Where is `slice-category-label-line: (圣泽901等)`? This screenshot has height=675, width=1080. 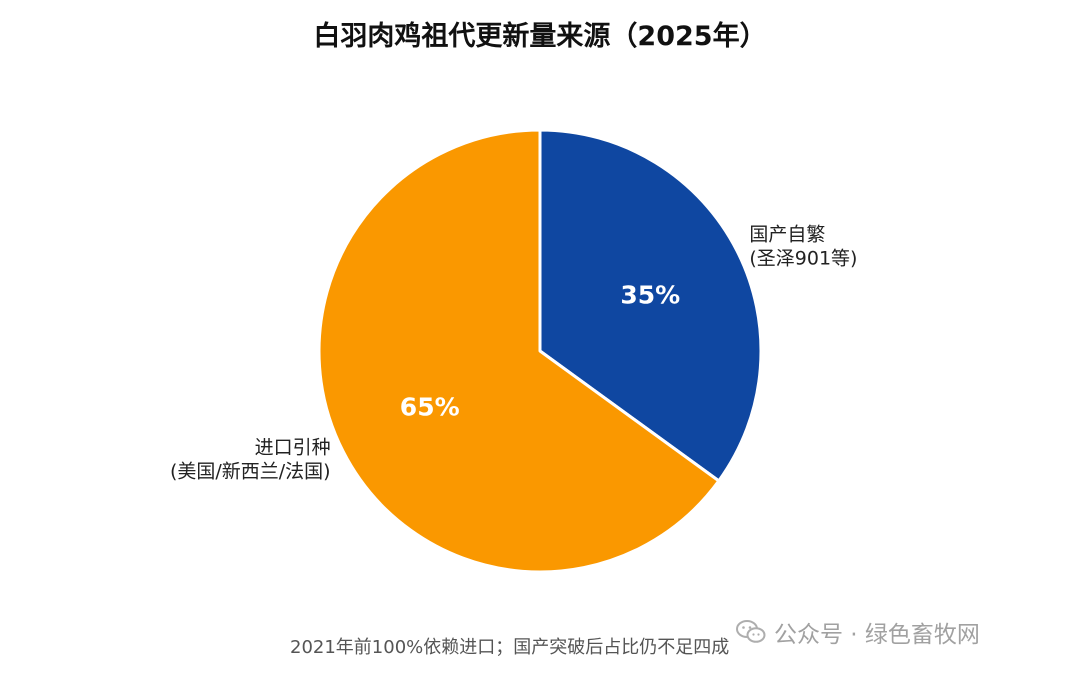 slice-category-label-line: (圣泽901等) is located at coordinates (803, 258).